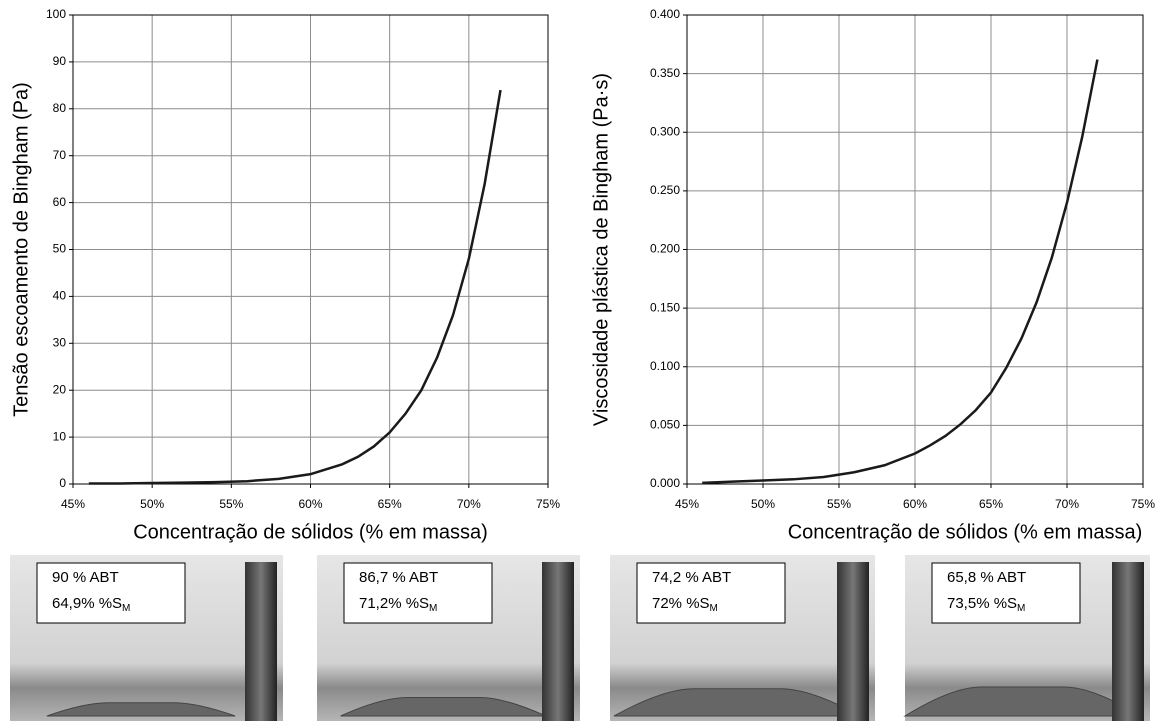  What do you see at coordinates (60, 389) in the screenshot?
I see `y-tick-label: 20` at bounding box center [60, 389].